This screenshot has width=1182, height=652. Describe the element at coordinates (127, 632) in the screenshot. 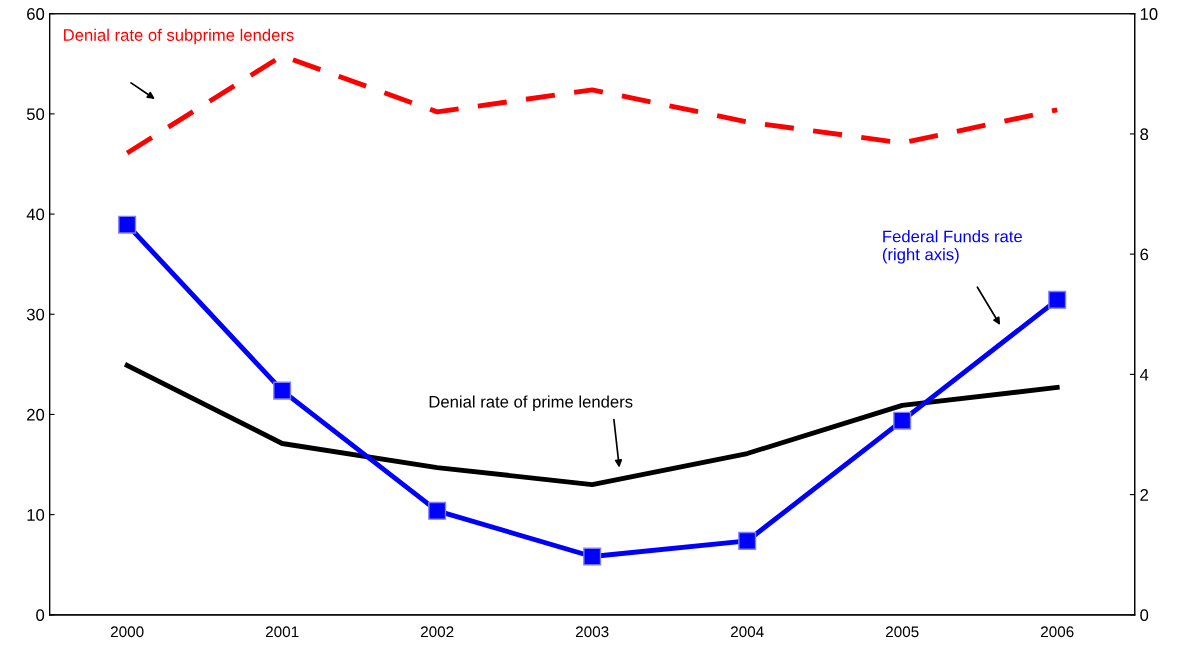

I see `x-tick-label: 2000` at that location.